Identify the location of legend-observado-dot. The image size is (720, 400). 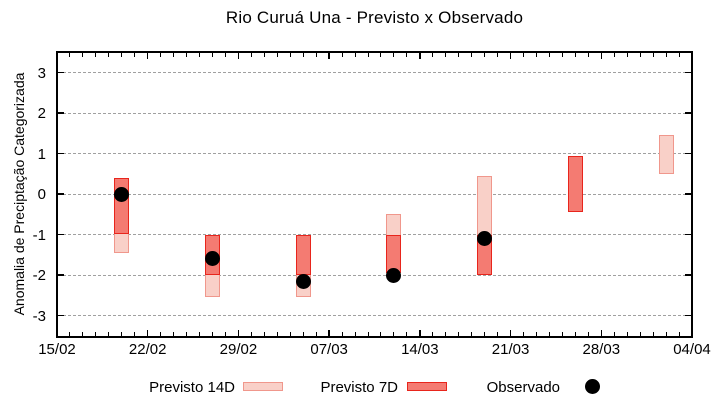
(592, 386).